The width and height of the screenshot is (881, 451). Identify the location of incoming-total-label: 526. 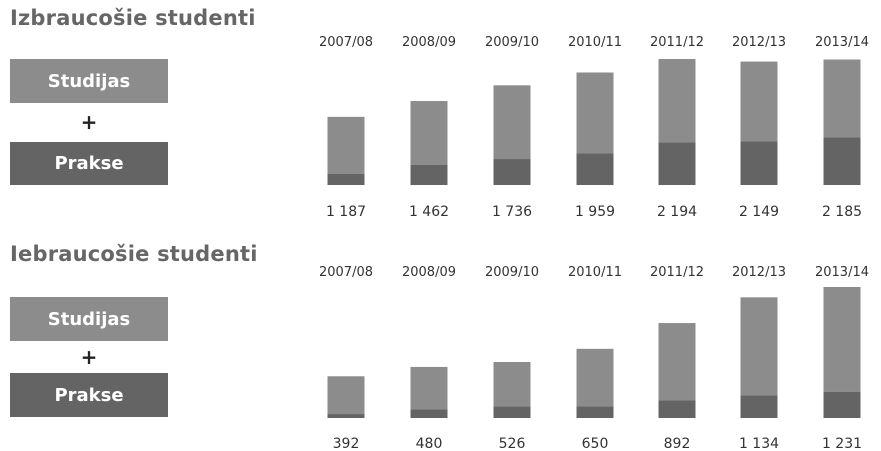
(512, 443).